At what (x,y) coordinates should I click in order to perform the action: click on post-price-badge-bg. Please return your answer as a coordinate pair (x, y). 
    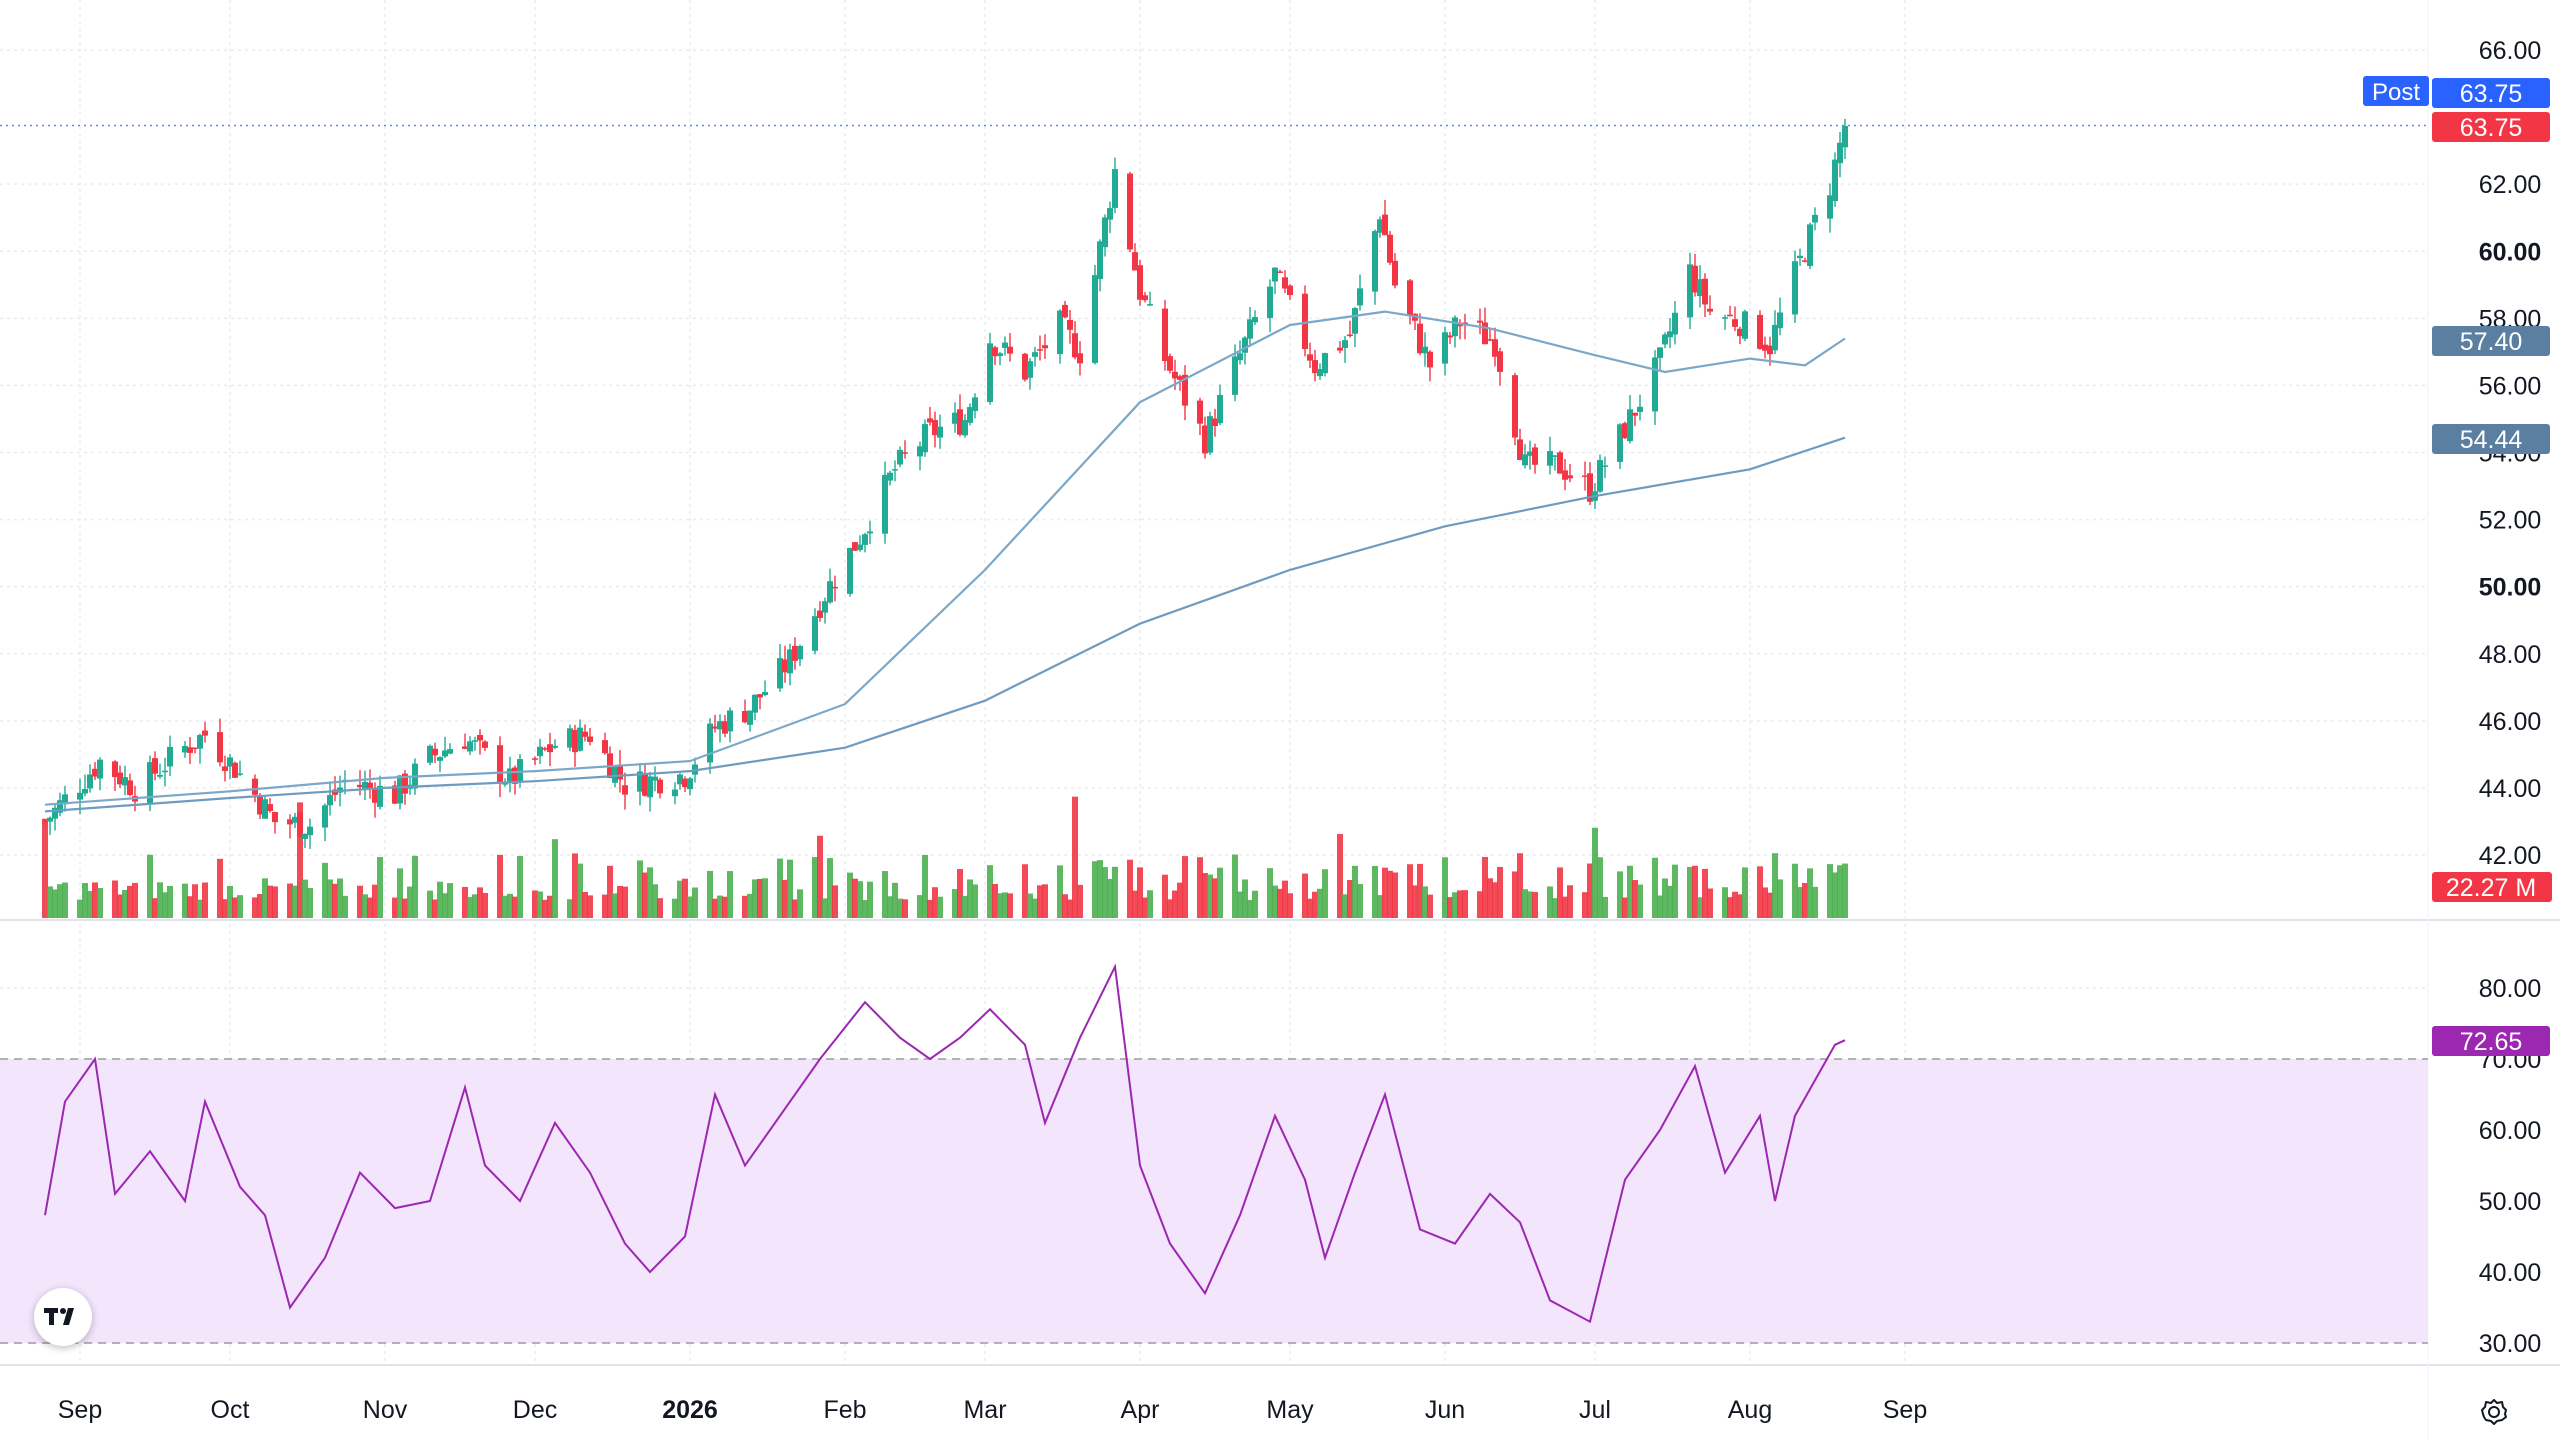
    Looking at the image, I should click on (2491, 93).